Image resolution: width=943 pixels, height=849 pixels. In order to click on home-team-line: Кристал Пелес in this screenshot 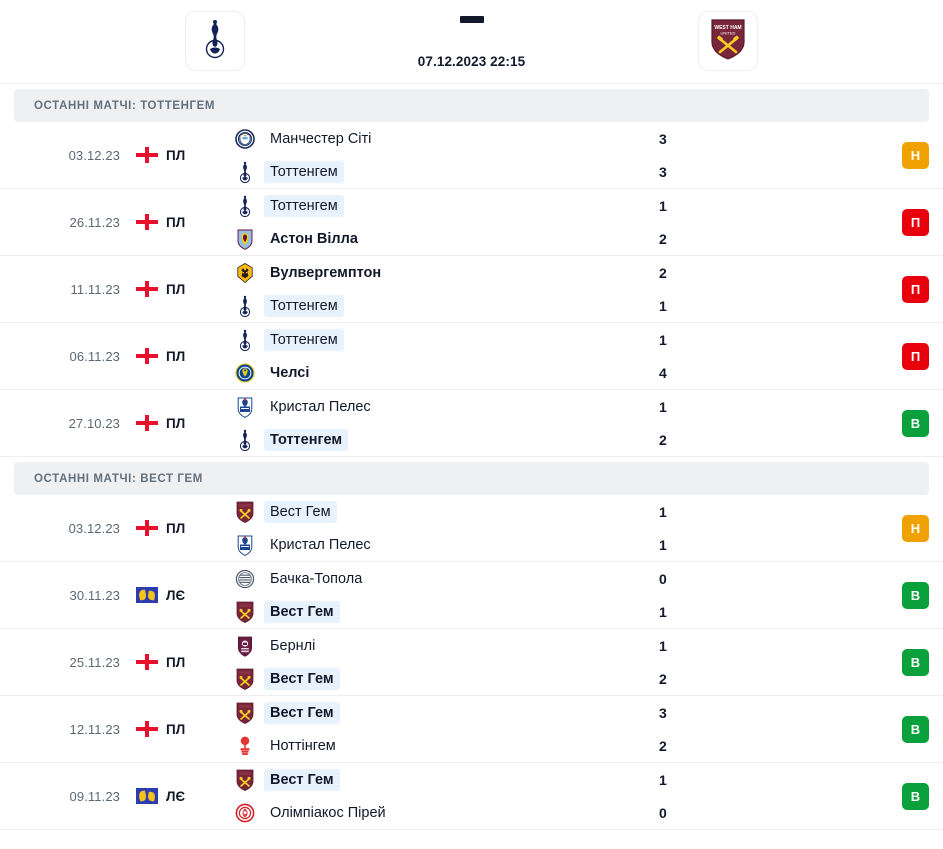, I will do `click(436, 407)`.